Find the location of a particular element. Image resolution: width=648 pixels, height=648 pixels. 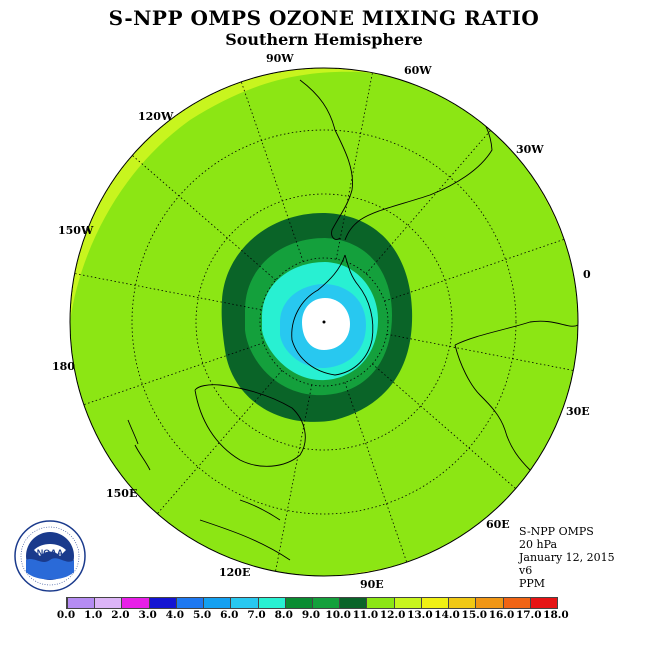

color-bar-label: 1.0 is located at coordinates (93, 615).